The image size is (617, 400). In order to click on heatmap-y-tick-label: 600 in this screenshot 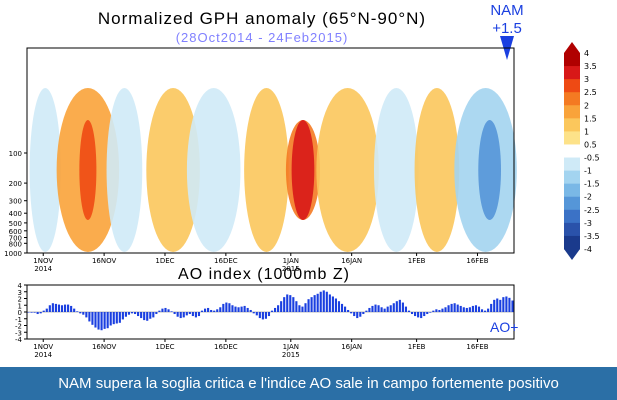, I will do `click(15, 232)`.